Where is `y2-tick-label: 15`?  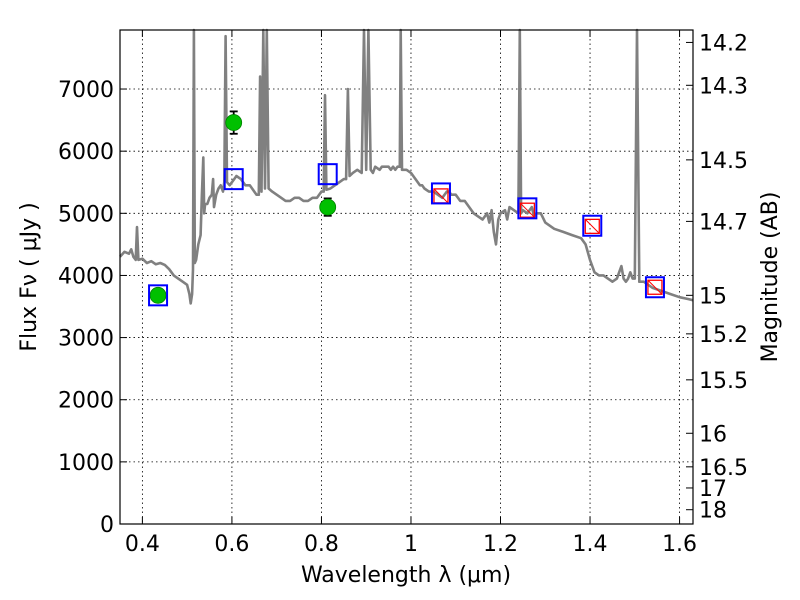
y2-tick-label: 15 is located at coordinates (713, 296).